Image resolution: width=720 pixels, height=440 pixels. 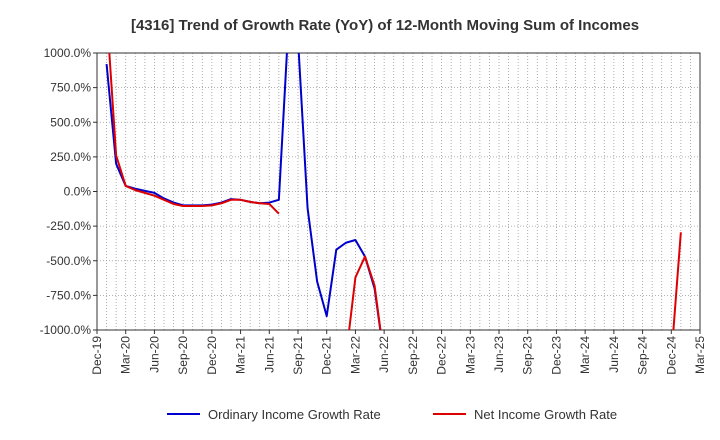 What do you see at coordinates (126, 355) in the screenshot?
I see `x-tick-label: Mar-20` at bounding box center [126, 355].